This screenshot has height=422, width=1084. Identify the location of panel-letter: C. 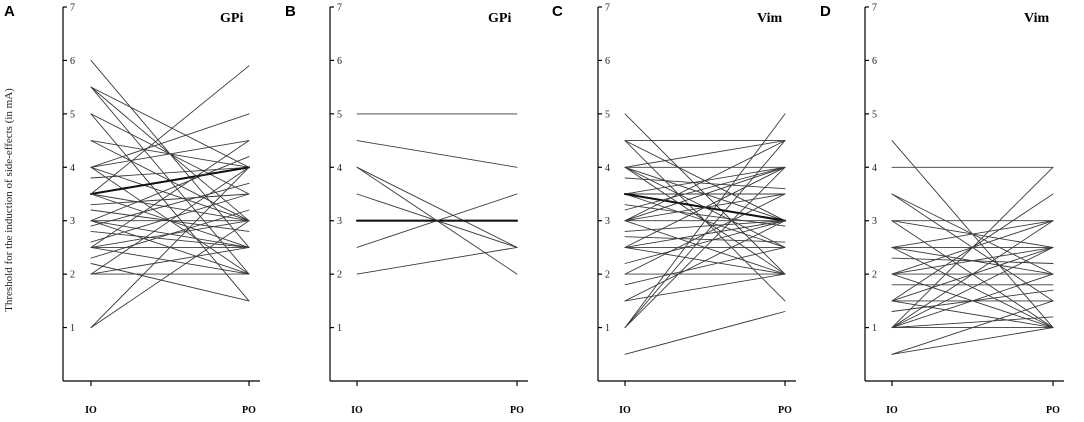
(557, 11).